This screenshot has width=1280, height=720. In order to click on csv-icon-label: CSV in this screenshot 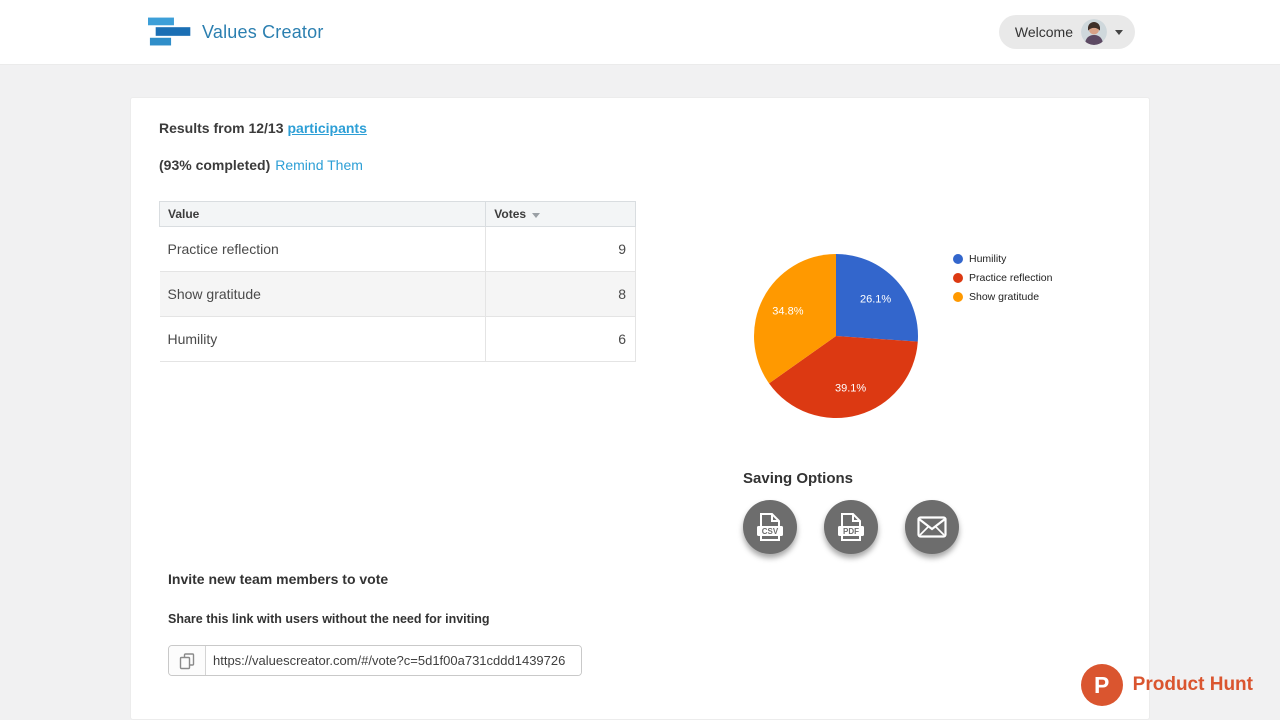, I will do `click(770, 531)`.